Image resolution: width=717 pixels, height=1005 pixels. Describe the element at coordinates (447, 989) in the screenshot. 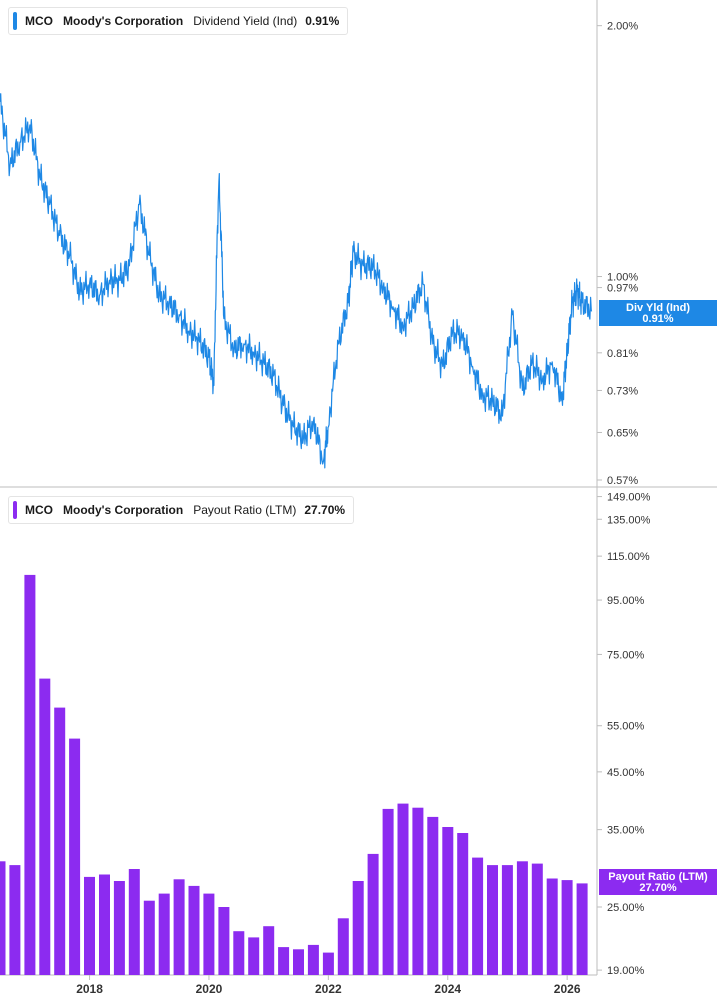

I see `x-axis-tick-label: 2024` at that location.